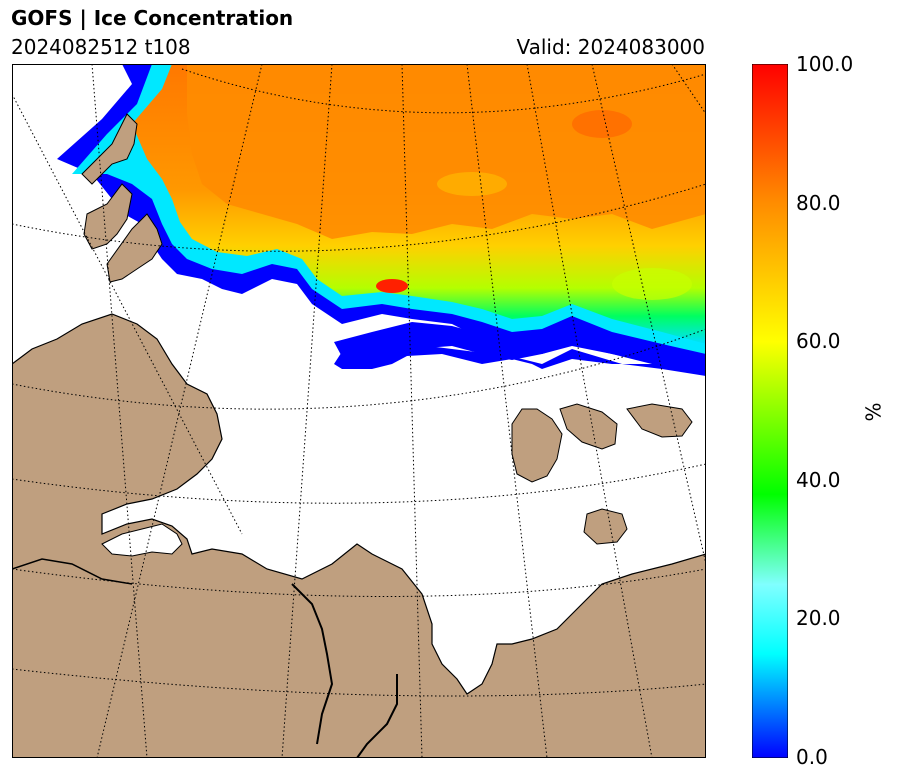 This screenshot has width=897, height=781. I want to click on colorbar-tick-20: 20.0, so click(818, 618).